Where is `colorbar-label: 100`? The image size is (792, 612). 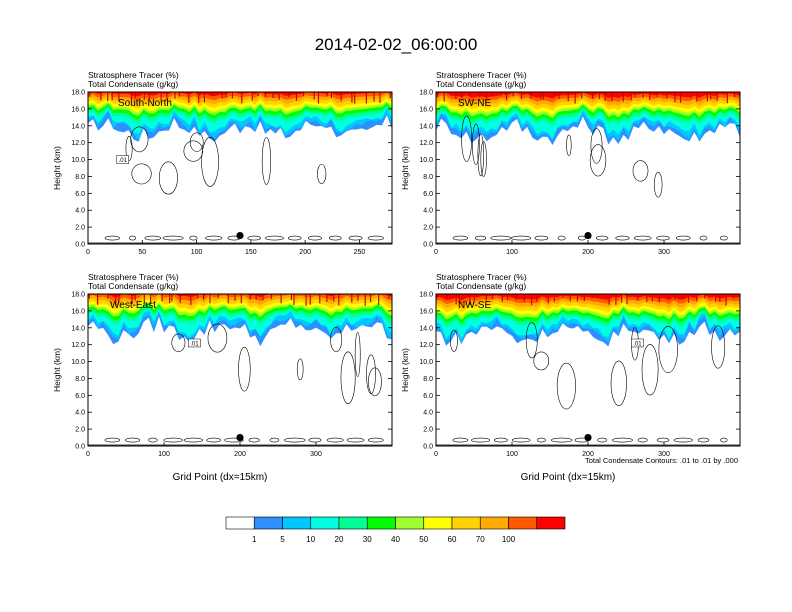 colorbar-label: 100 is located at coordinates (509, 539).